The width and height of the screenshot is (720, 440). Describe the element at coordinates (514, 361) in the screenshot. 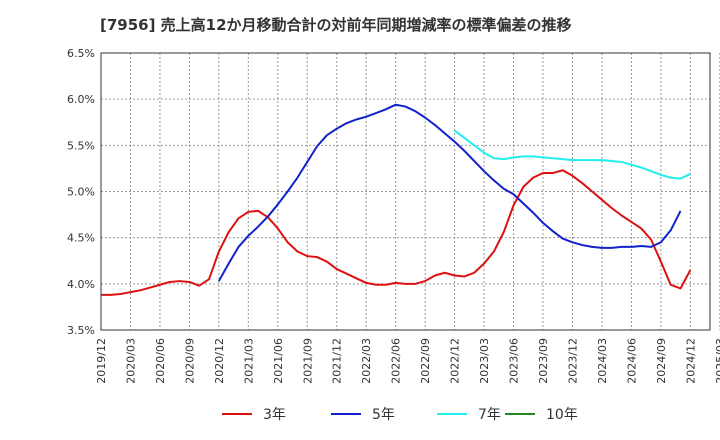

I see `x-tick-label: 2023/06` at that location.